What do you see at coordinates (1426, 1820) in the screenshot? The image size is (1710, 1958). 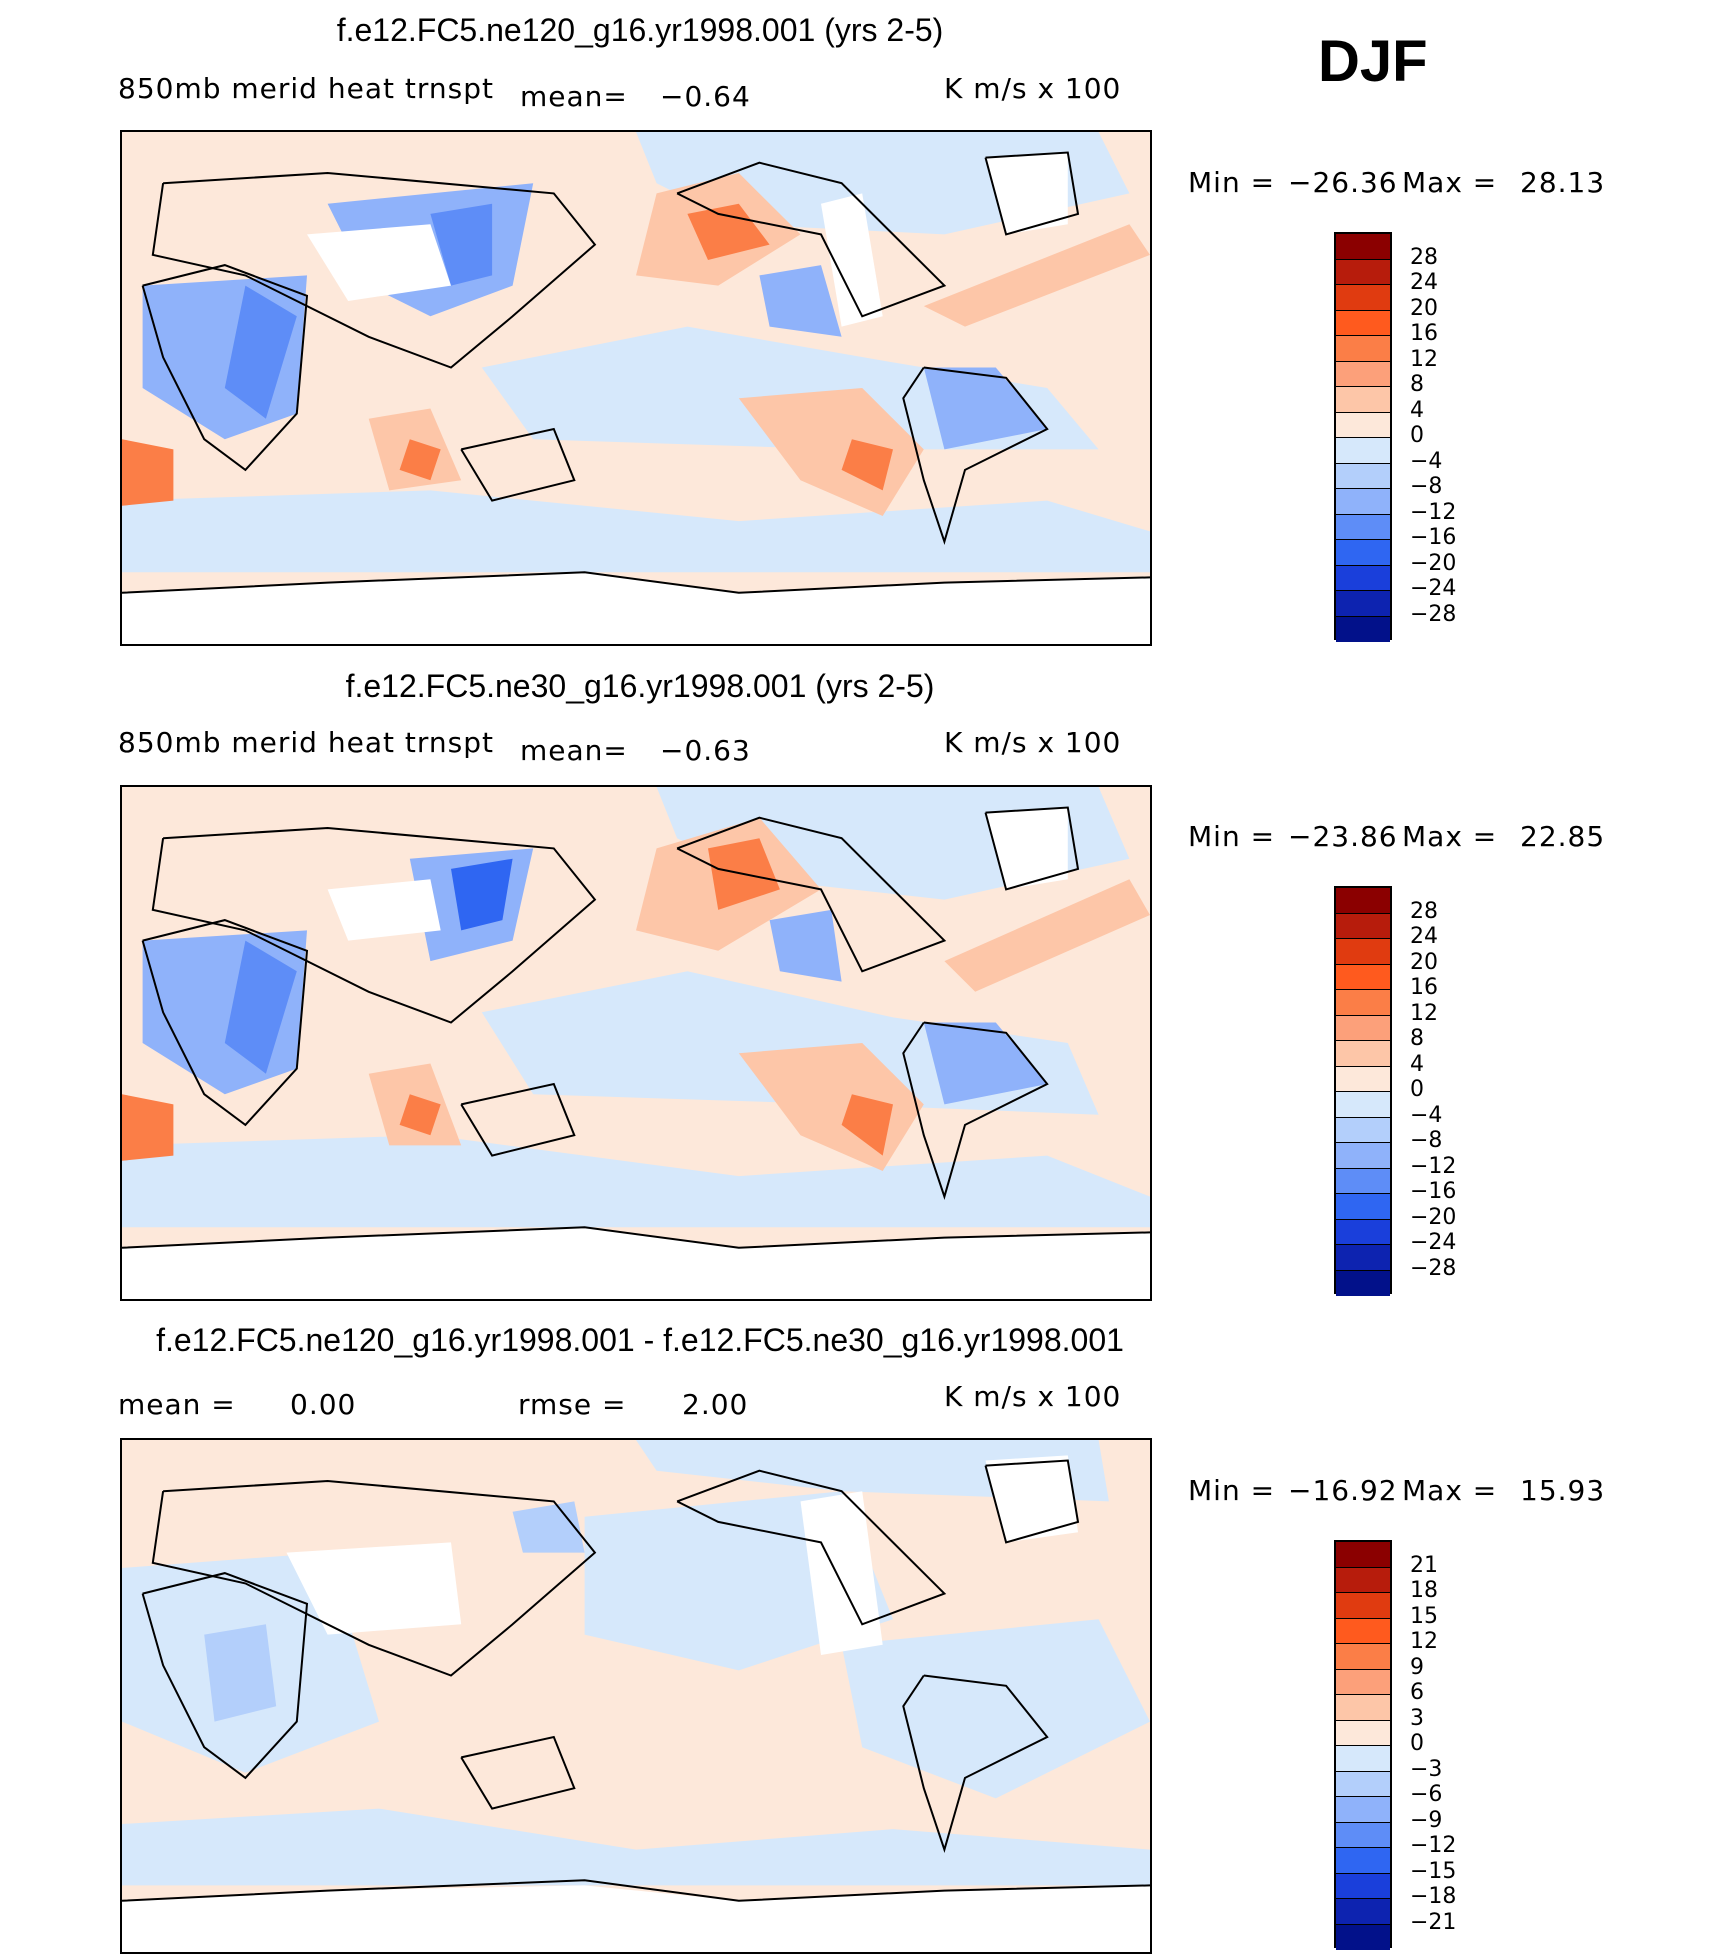 I see `colorbar-tick-label: −9` at bounding box center [1426, 1820].